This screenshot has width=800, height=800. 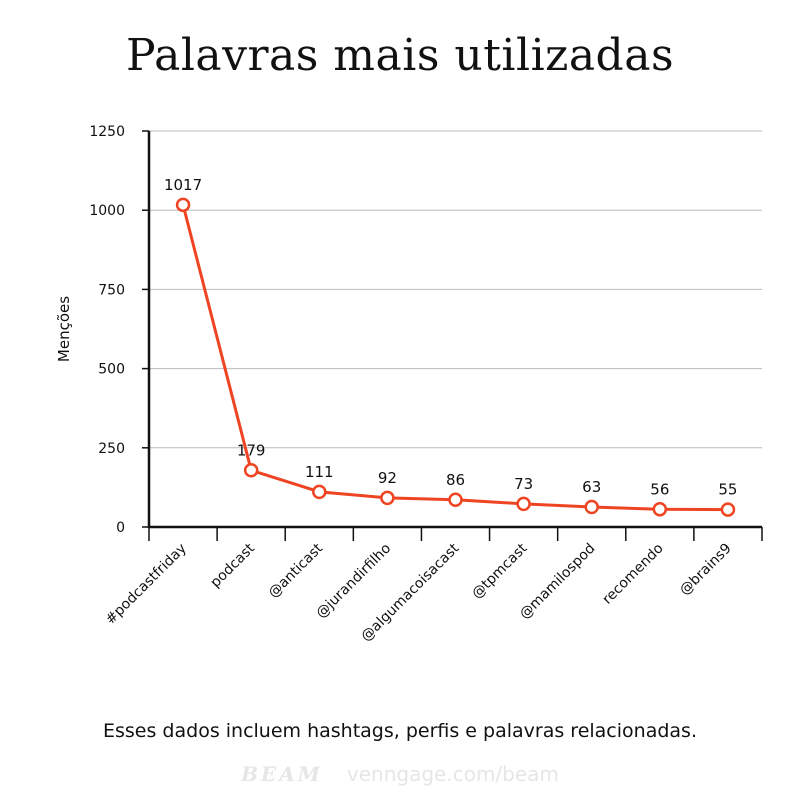 I want to click on chart-title: Palavras mais utilizadas, so click(x=400, y=55).